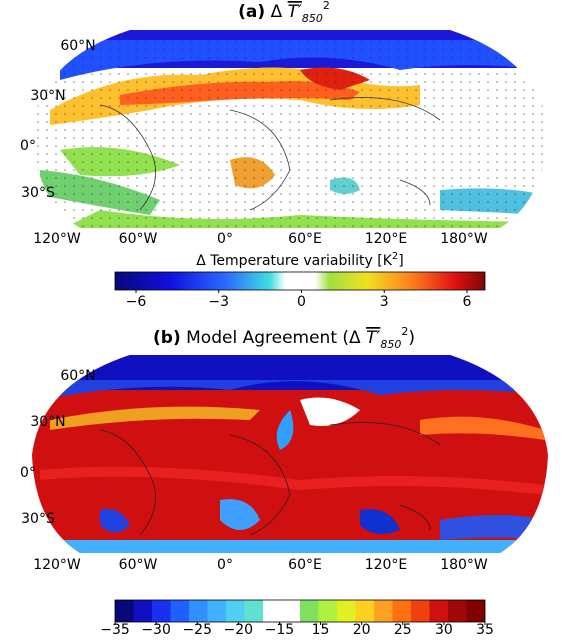  I want to click on colorbar-frame, so click(300, 611).